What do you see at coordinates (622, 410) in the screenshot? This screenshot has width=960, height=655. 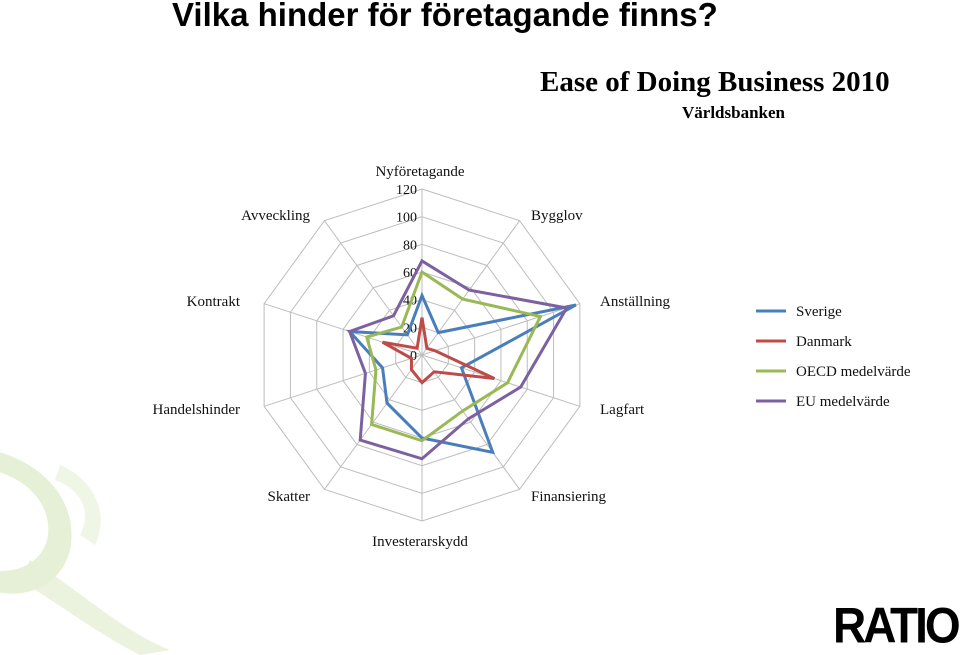 I see `category-label: Lagfart` at bounding box center [622, 410].